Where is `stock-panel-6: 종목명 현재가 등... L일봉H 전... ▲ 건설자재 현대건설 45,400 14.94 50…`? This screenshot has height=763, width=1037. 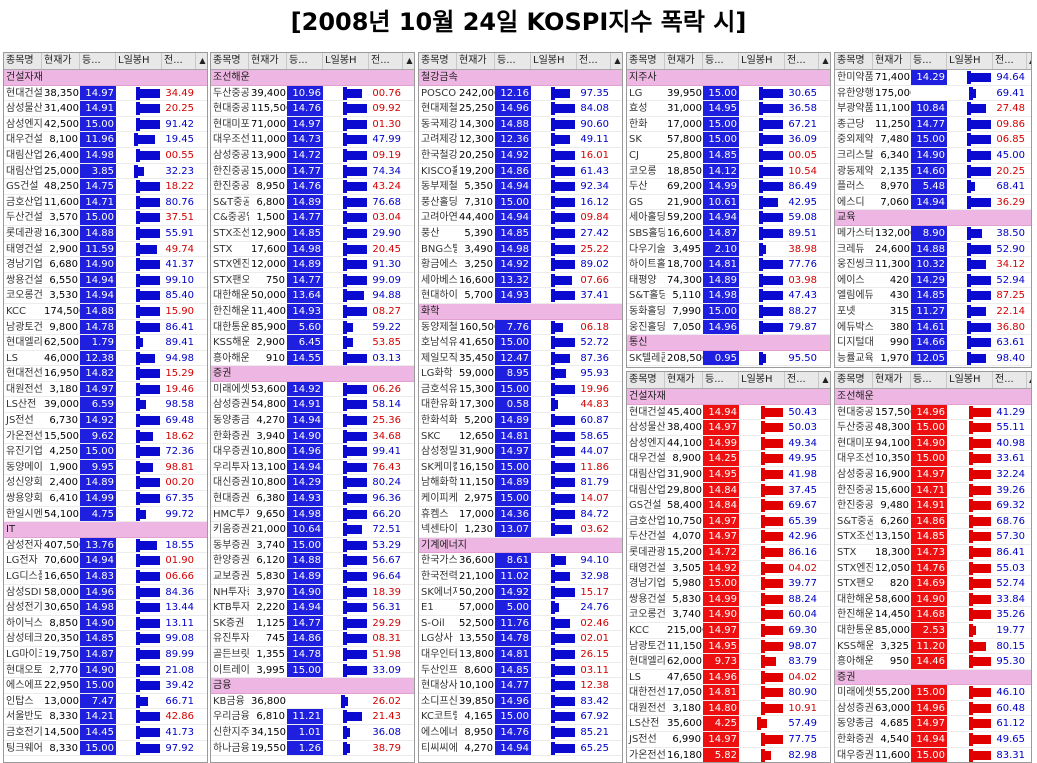
stock-panel-6: 종목명 현재가 등... L일봉H 전... ▲ 건설자재 현대건설 45,400 14.94 50… is located at coordinates (728, 567).